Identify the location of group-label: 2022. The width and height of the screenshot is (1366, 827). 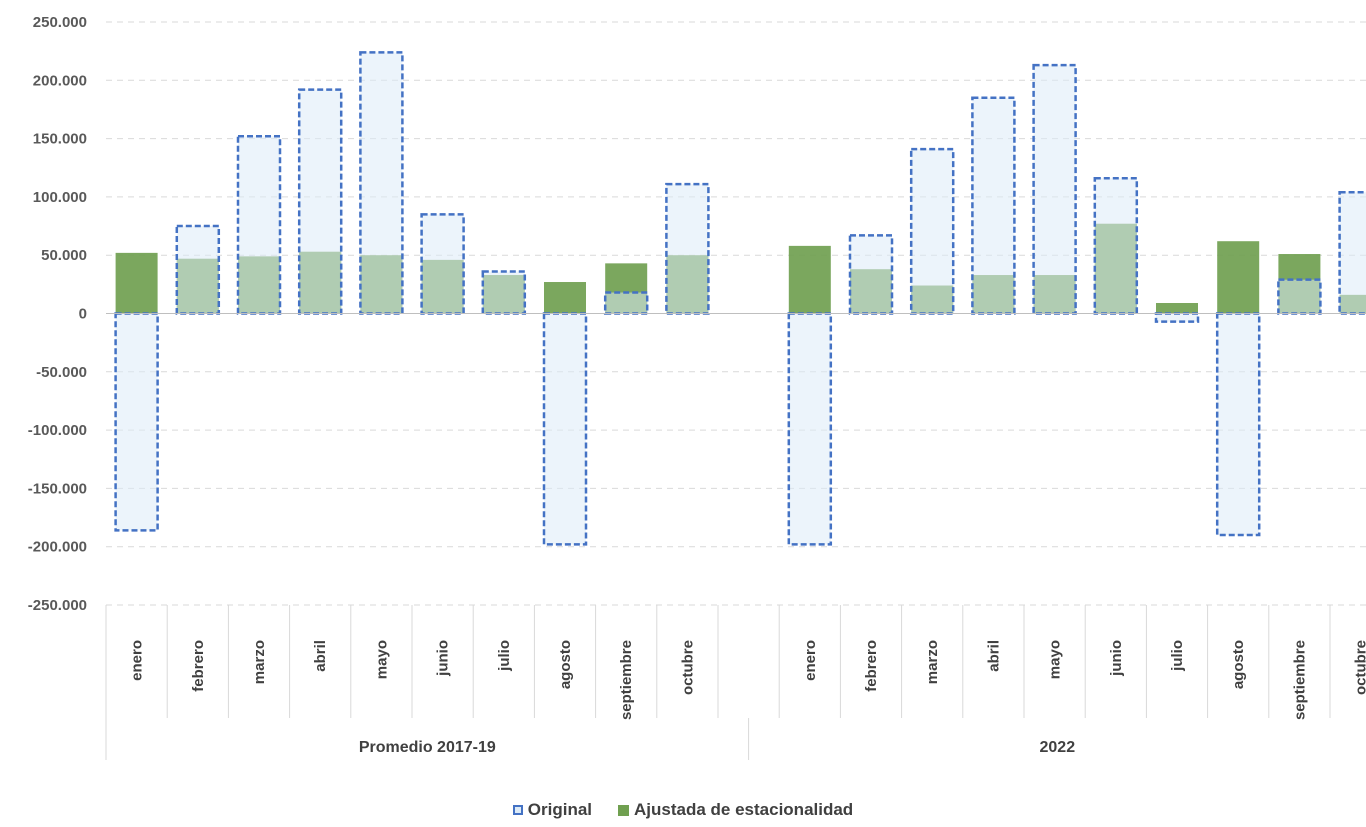
(1058, 747).